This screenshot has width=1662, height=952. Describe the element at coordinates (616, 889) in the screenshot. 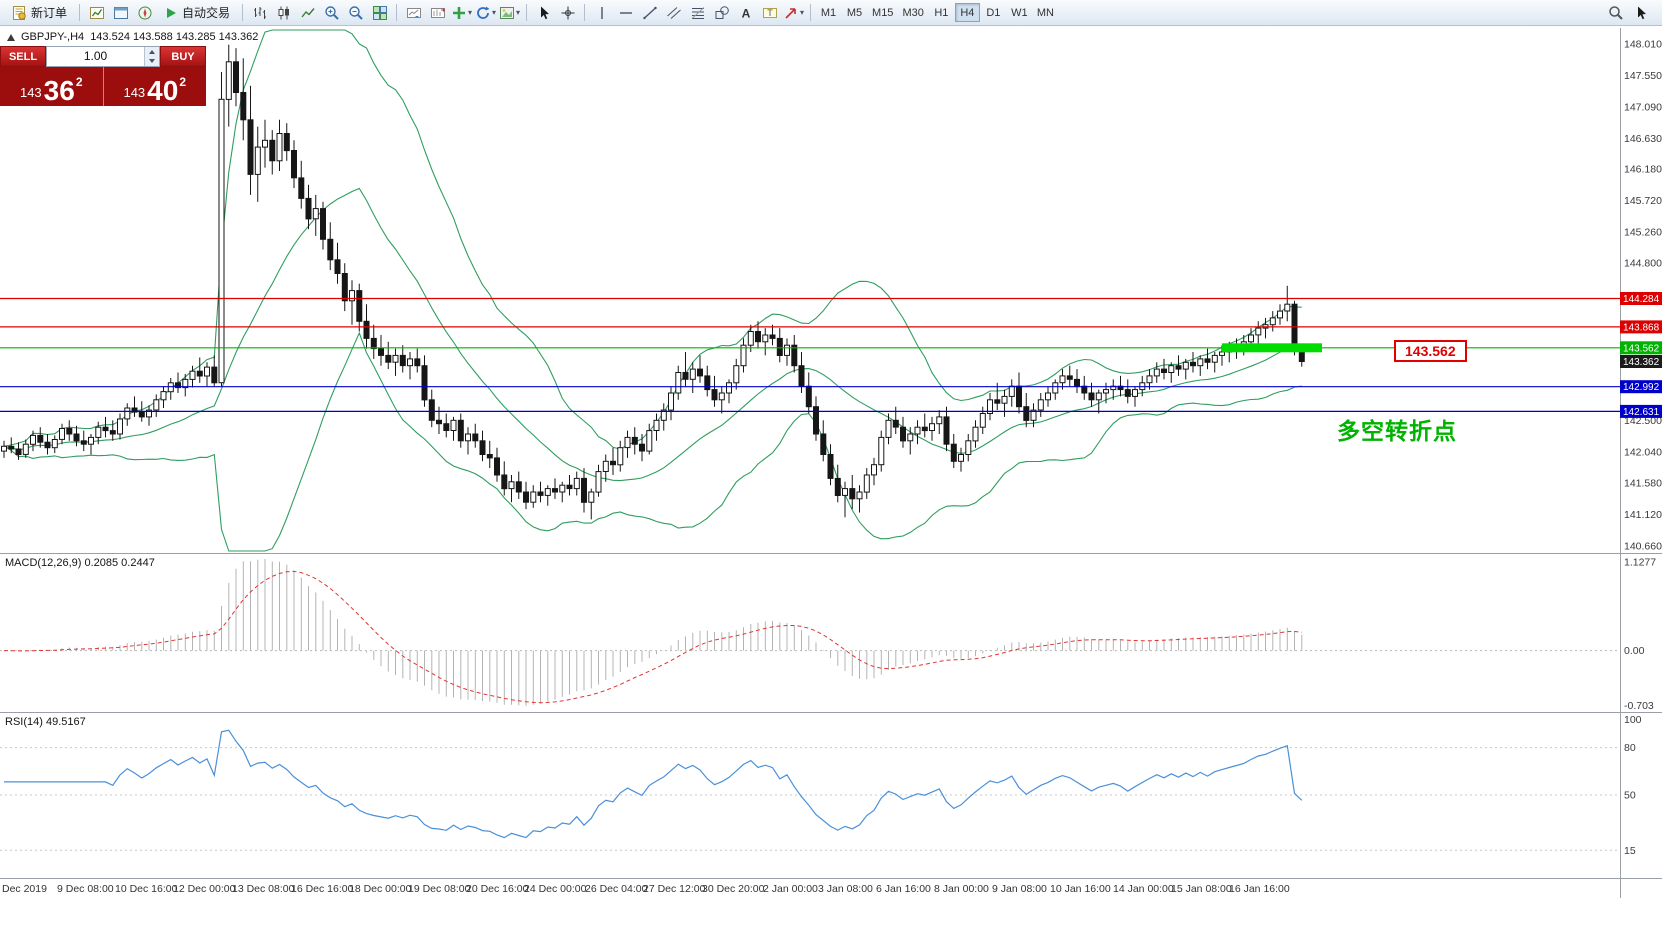

I see `time-axis-label: 26 Dec 04:00` at that location.